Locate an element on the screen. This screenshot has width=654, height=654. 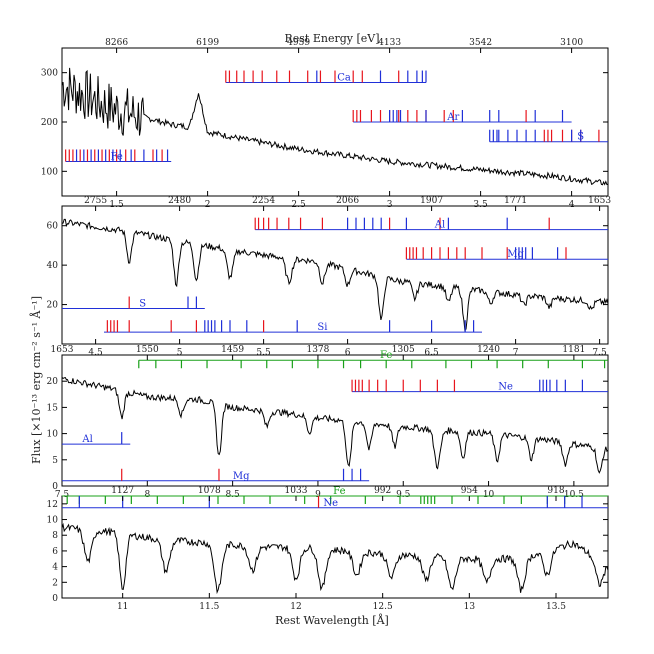
line-id-label: Si is located at coordinates (322, 327).